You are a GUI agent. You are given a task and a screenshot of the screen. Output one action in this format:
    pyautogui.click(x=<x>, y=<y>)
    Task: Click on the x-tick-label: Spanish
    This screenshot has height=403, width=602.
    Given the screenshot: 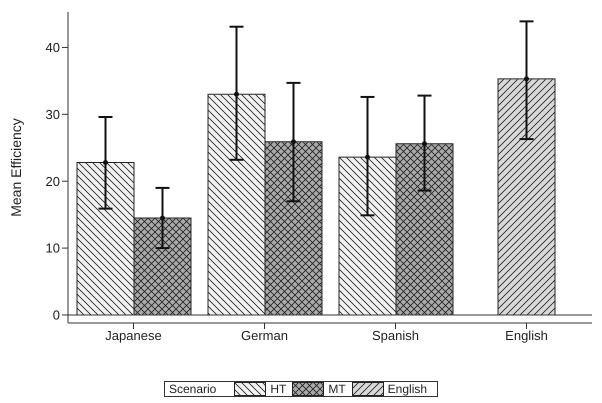 What is the action you would take?
    pyautogui.click(x=395, y=336)
    